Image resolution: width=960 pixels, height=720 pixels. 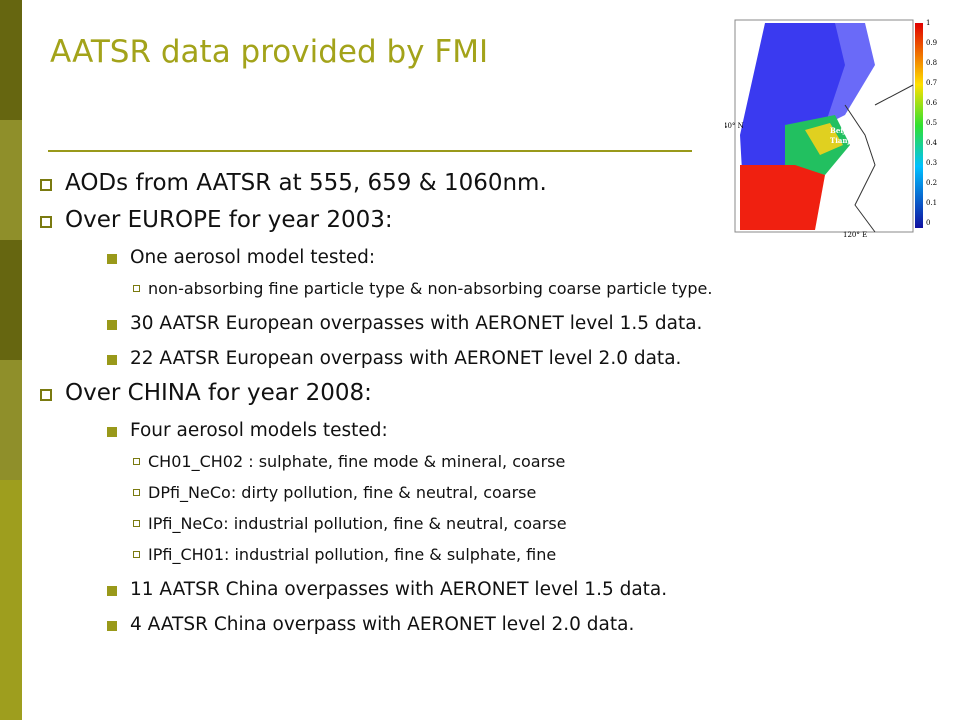 What do you see at coordinates (480, 183) in the screenshot?
I see `bullet: AODs from AATSR at 555, 659 & 1060nm.` at bounding box center [480, 183].